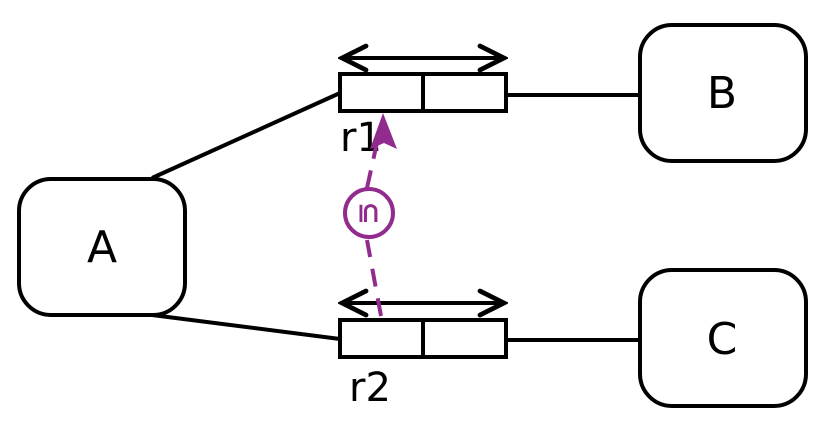 The height and width of the screenshot is (428, 816). What do you see at coordinates (246, 327) in the screenshot?
I see `edge-a-r2` at bounding box center [246, 327].